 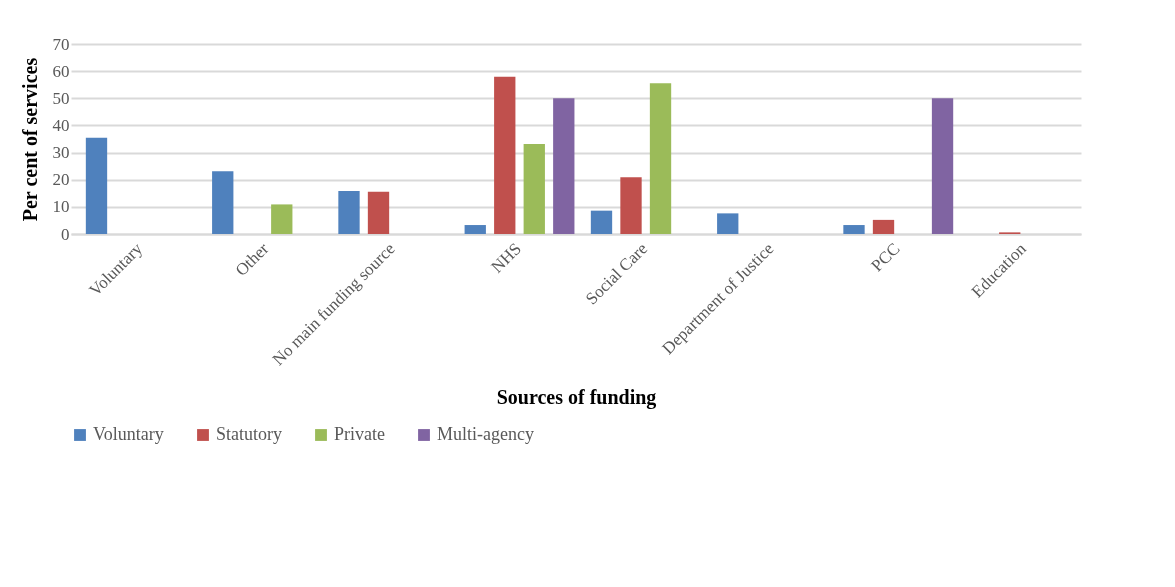 I want to click on y-tick-label: 50, so click(x=61, y=98).